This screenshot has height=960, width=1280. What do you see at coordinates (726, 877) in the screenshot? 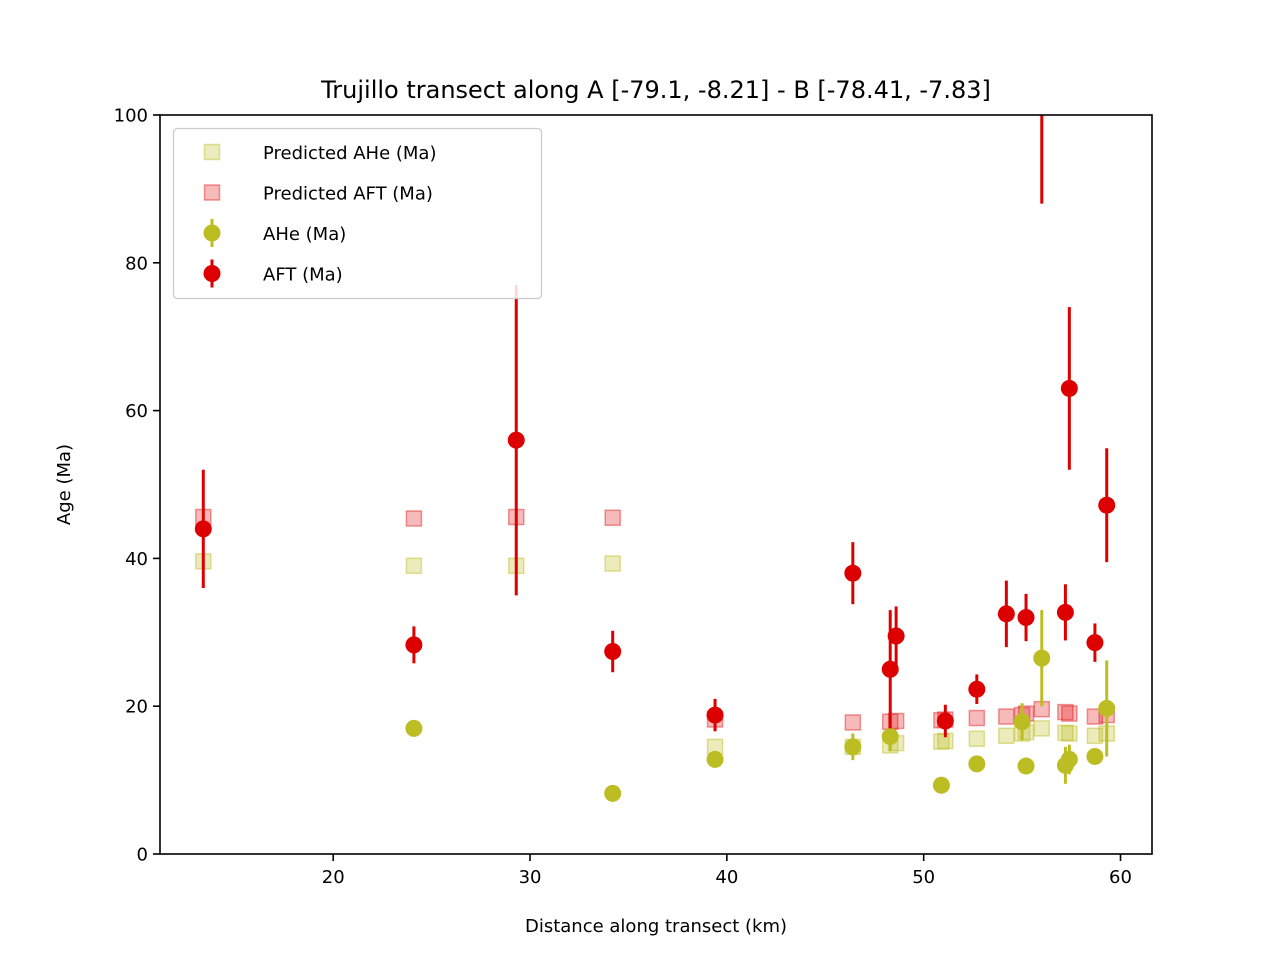
I see `x-tick-label: 40` at bounding box center [726, 877].